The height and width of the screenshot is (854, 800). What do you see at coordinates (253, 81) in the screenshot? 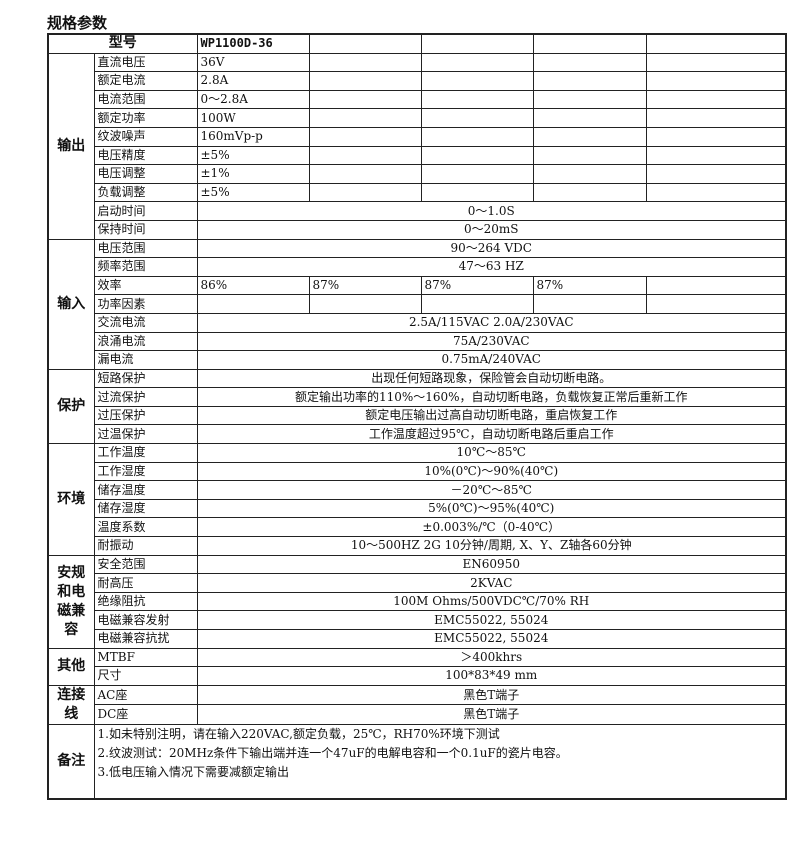
I see `row-value: 2.8A` at bounding box center [253, 81].